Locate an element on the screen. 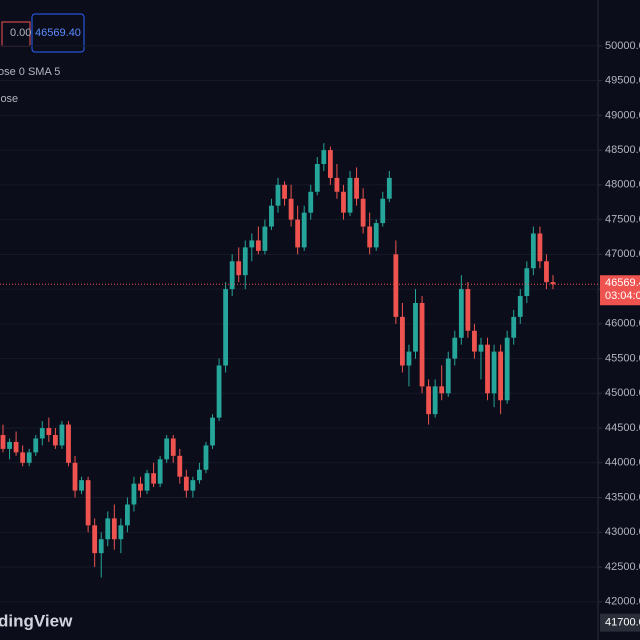  legend-price-box is located at coordinates (58, 33).